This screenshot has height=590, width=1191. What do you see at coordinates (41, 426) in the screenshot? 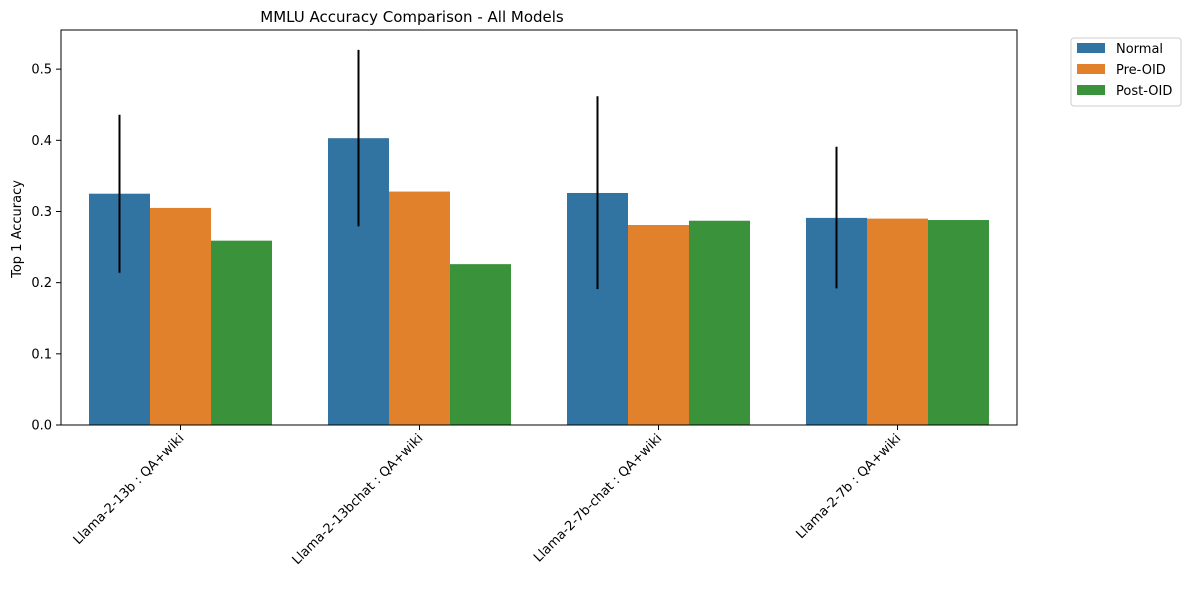
I see `y-tick-label-0: 0.0` at bounding box center [41, 426].